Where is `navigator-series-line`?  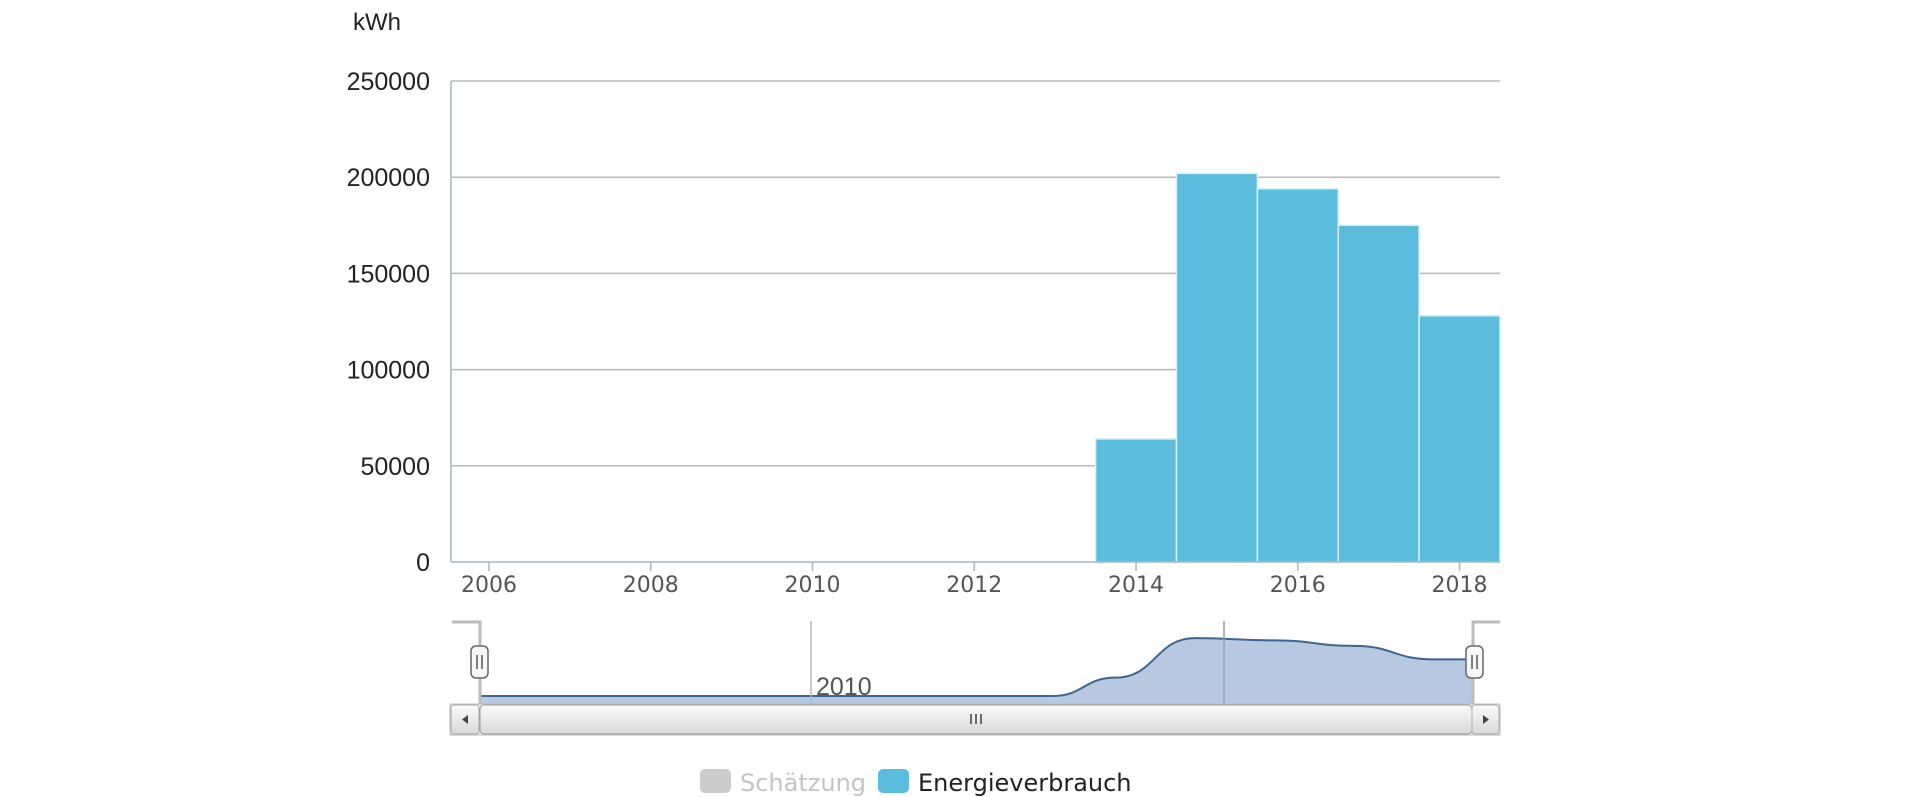
navigator-series-line is located at coordinates (976, 667).